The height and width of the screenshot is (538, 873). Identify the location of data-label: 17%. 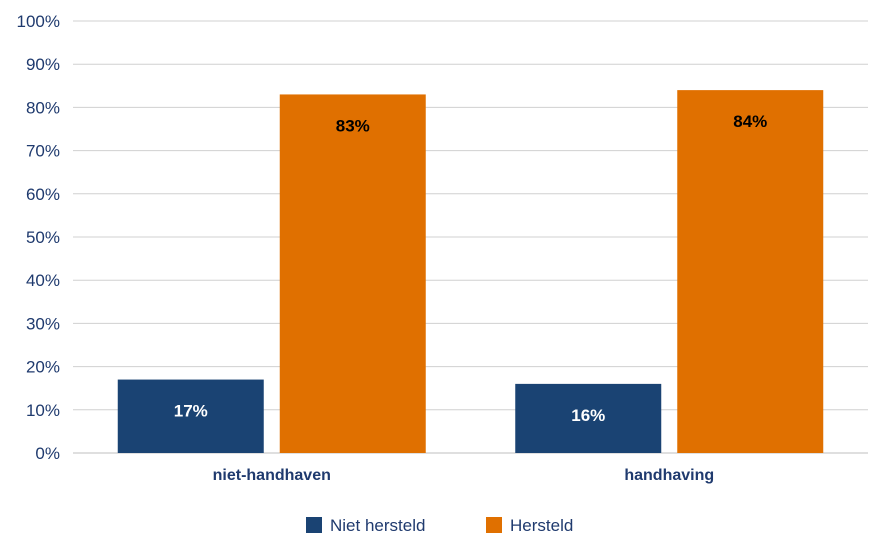
(191, 411).